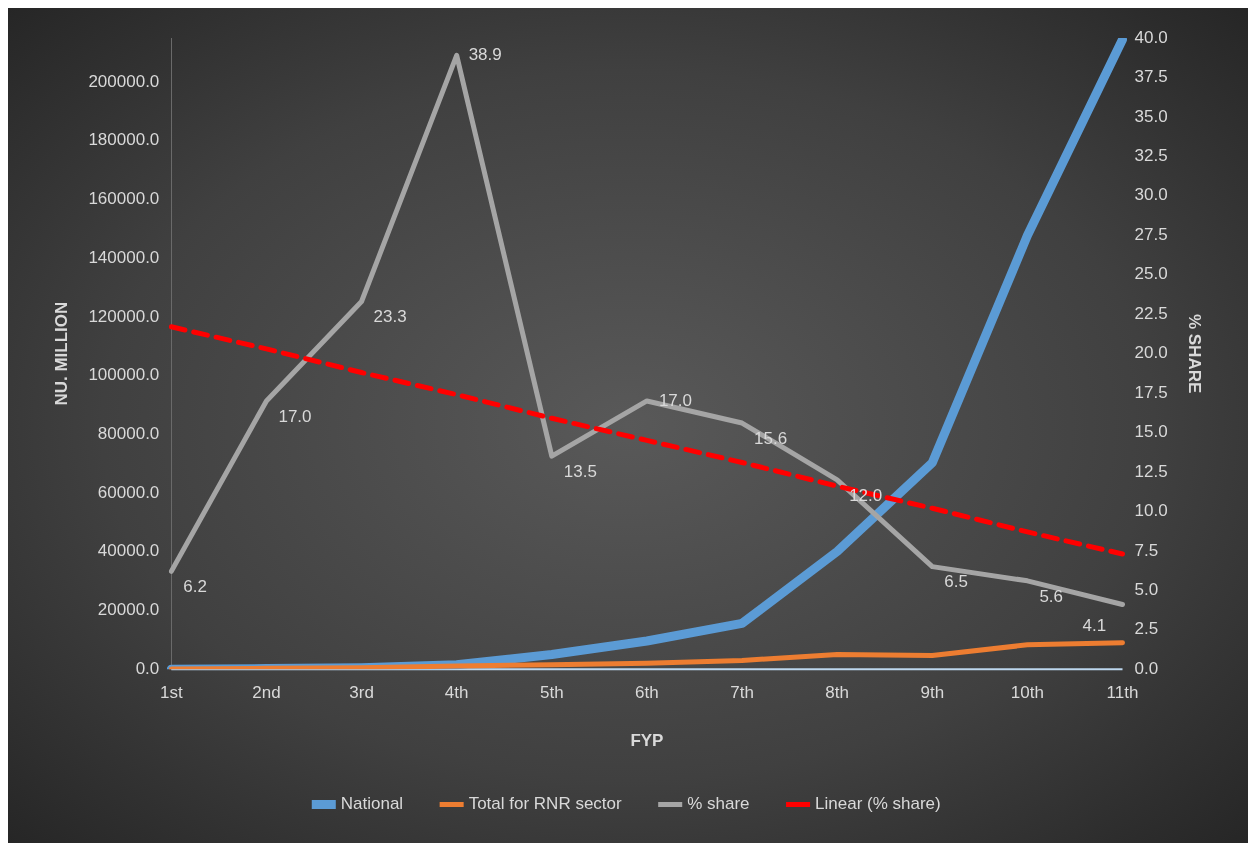  What do you see at coordinates (61, 353) in the screenshot?
I see `y-axis-title: NU. MILLION` at bounding box center [61, 353].